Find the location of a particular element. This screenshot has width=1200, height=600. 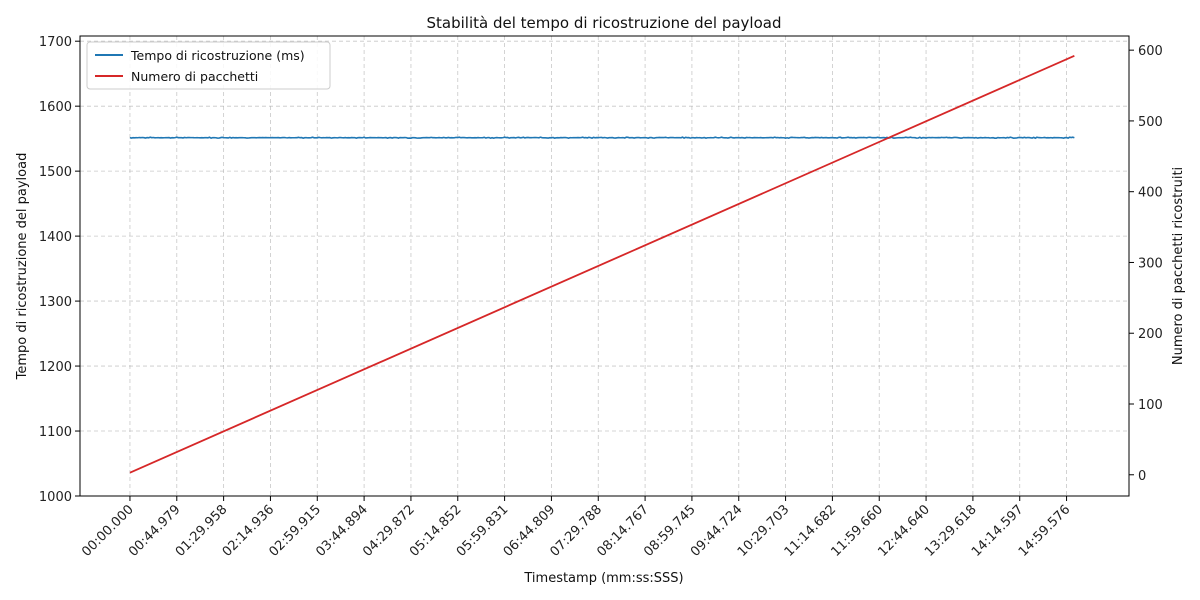

y2-tick-label: 0 is located at coordinates (1142, 476).